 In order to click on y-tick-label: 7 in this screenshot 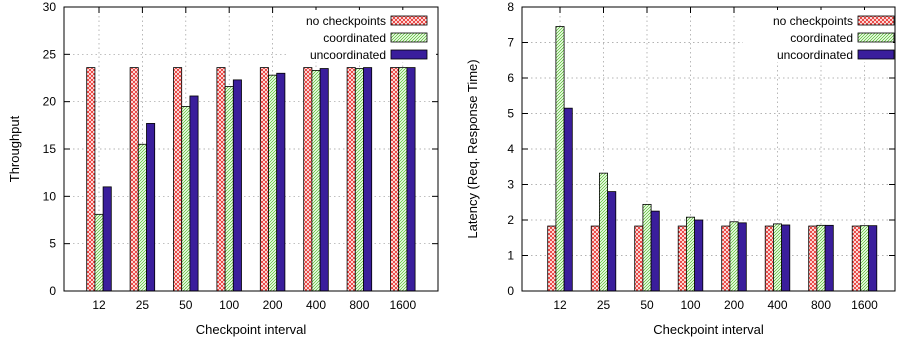, I will do `click(510, 43)`.